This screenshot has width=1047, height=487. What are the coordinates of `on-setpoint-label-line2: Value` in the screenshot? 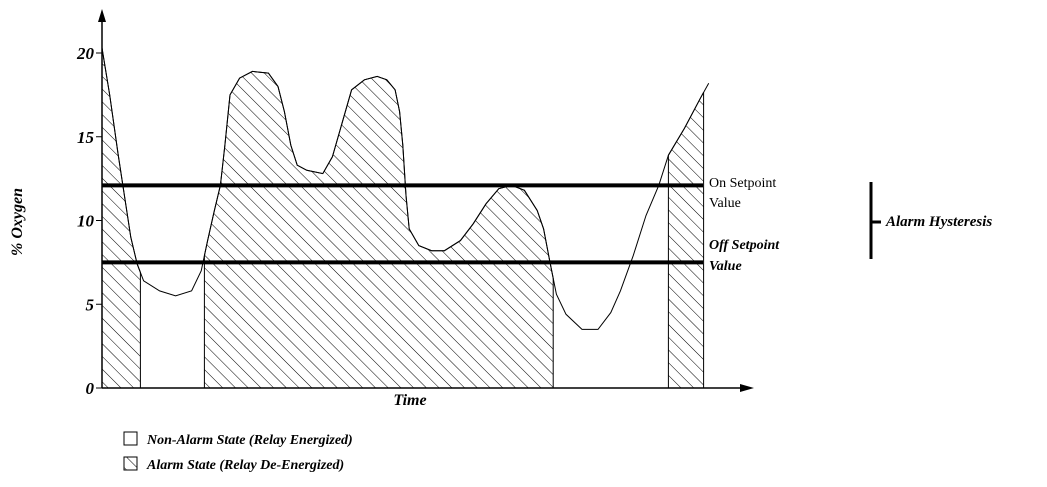 It's located at (725, 203).